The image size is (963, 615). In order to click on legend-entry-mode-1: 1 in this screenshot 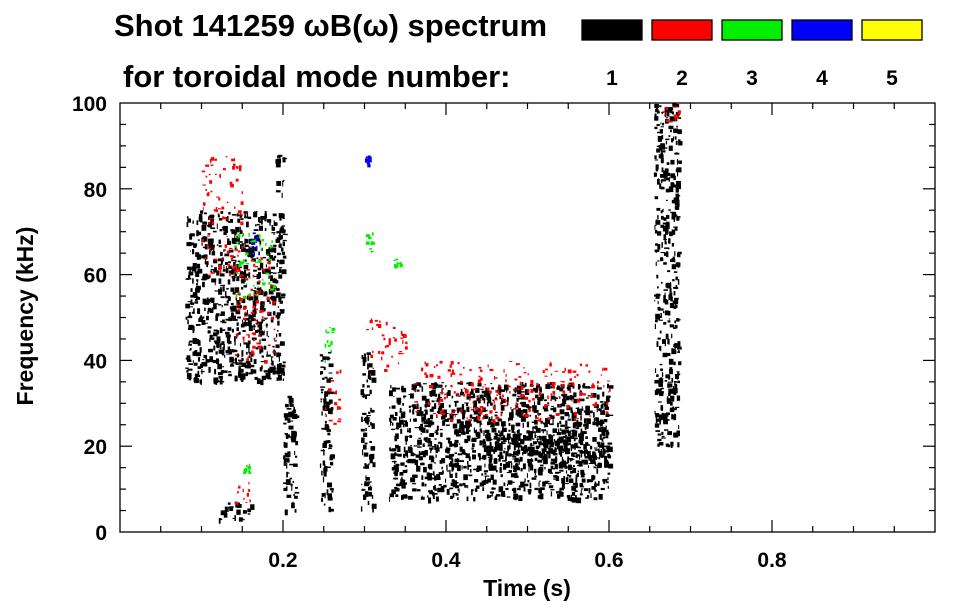, I will do `click(612, 54)`.